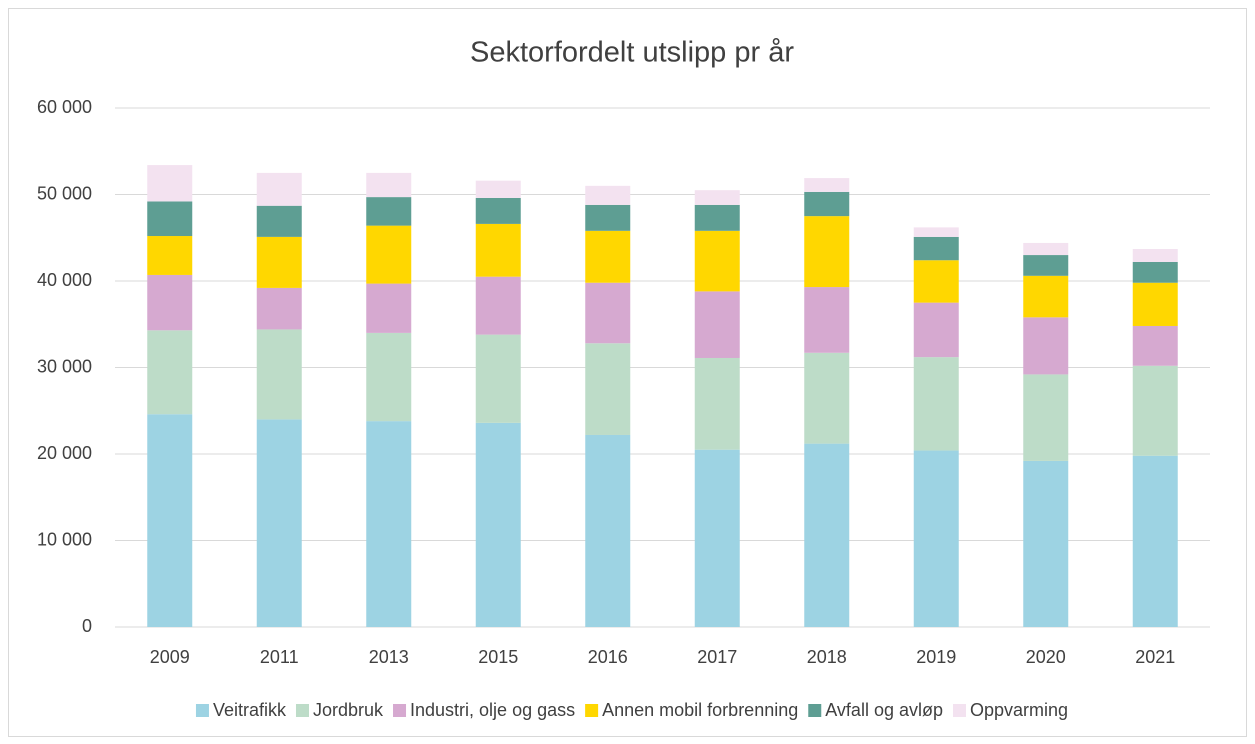 This screenshot has height=744, width=1255. What do you see at coordinates (348, 710) in the screenshot?
I see `legend-label: Jordbruk` at bounding box center [348, 710].